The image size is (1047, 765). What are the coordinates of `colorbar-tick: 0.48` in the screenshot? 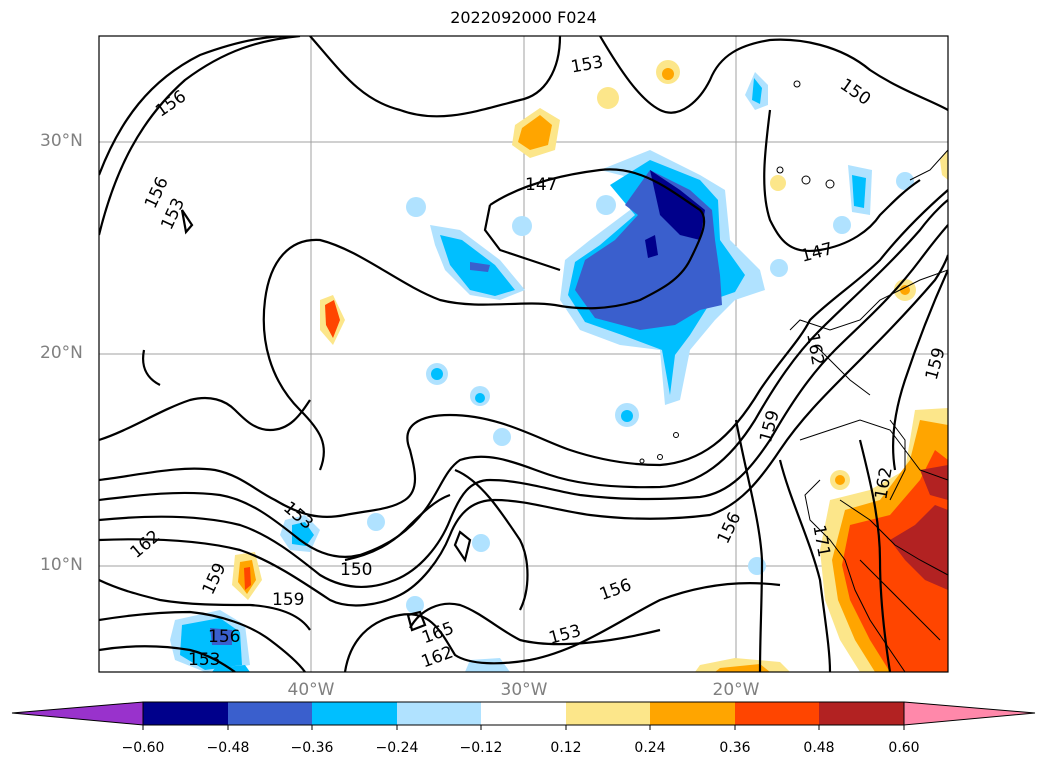 It's located at (819, 748).